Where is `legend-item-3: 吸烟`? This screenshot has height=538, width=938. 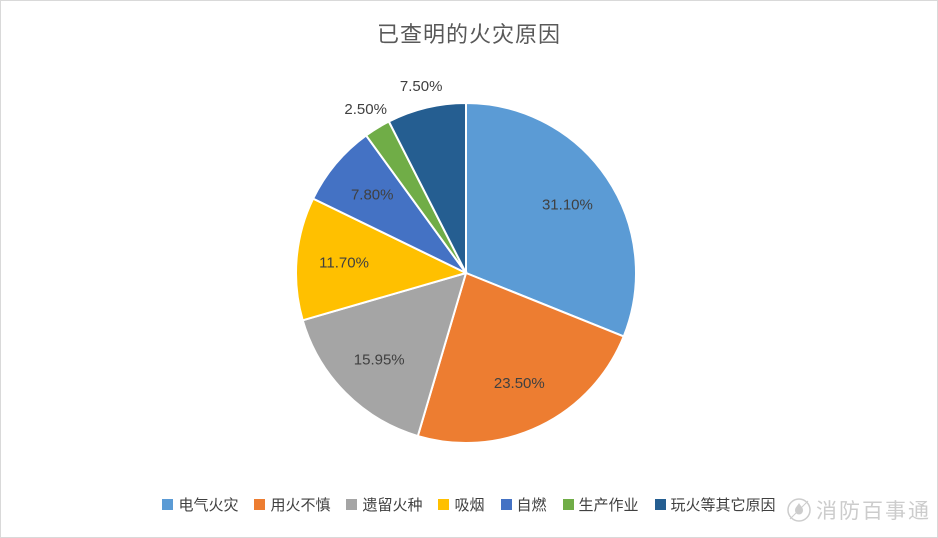
legend-item-3: 吸烟 is located at coordinates (461, 504).